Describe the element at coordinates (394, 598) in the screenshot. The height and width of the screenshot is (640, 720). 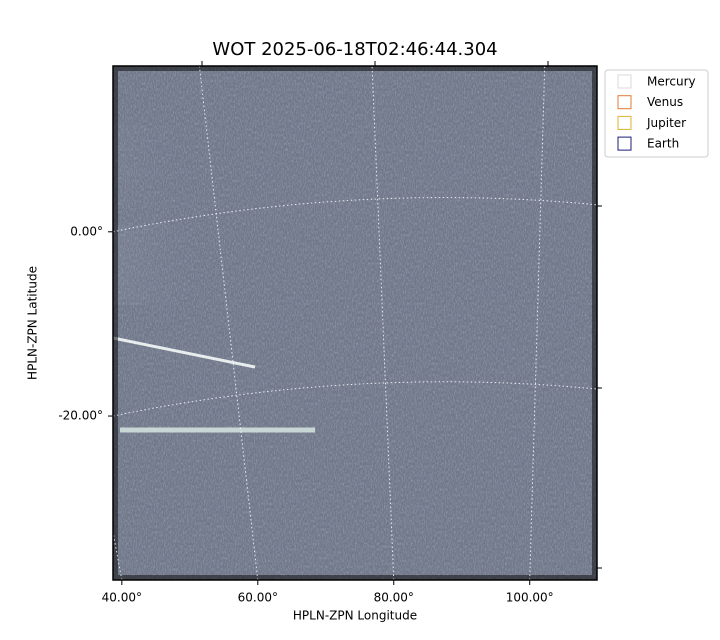
I see `x-tick-label: 80.00°` at that location.